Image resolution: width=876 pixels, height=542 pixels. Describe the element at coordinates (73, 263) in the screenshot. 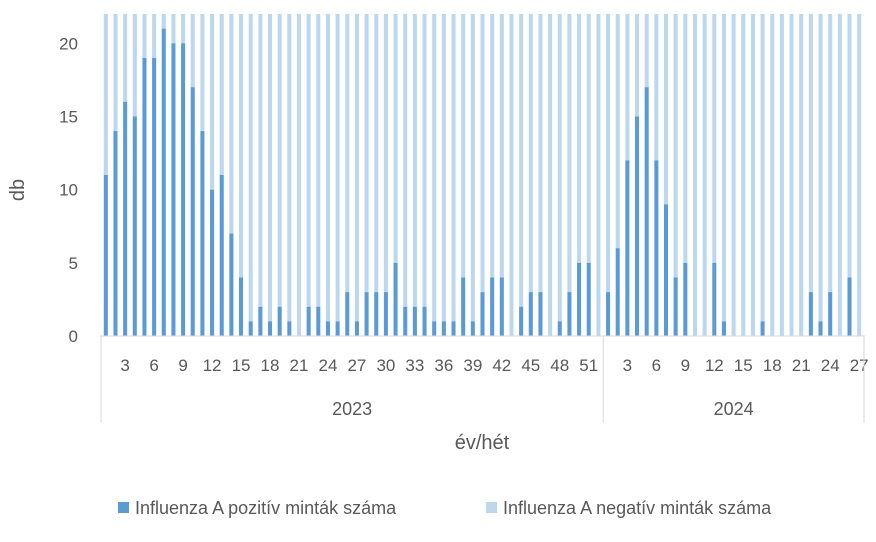

I see `y-tick-label: 5` at that location.